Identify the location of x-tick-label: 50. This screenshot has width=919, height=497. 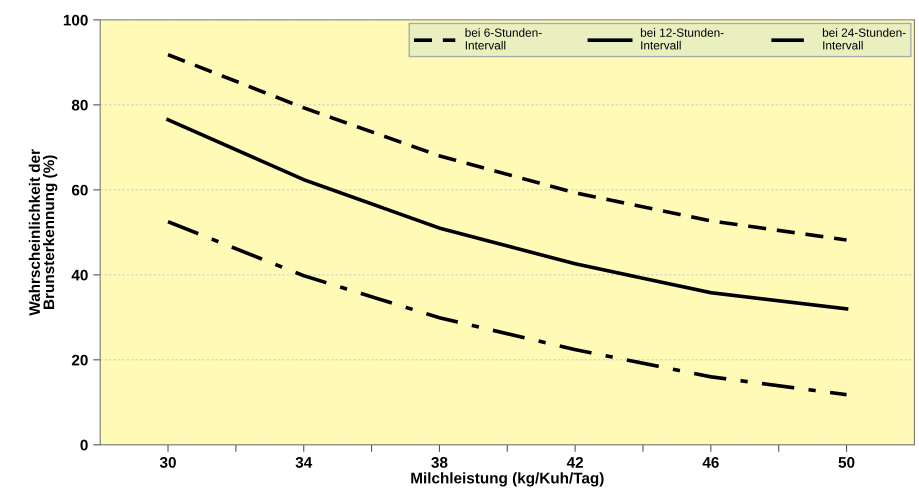
(846, 462).